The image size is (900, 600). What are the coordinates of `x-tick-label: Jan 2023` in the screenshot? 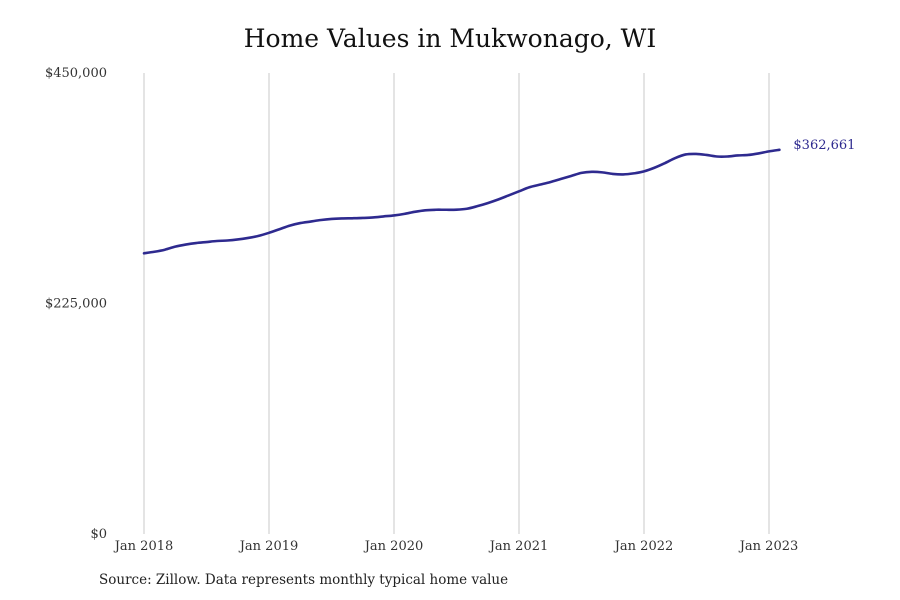 It's located at (768, 546).